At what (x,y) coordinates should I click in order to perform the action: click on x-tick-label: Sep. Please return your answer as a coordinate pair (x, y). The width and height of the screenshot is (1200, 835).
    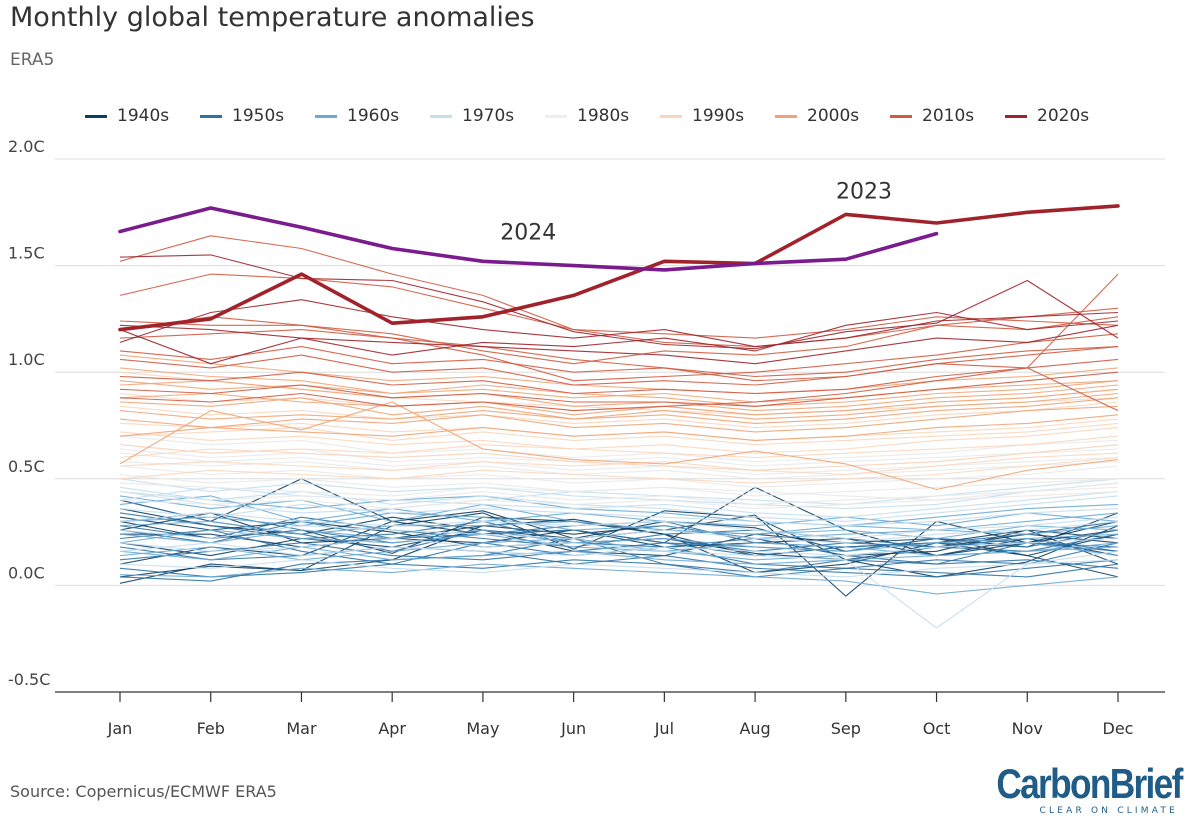
    Looking at the image, I should click on (846, 728).